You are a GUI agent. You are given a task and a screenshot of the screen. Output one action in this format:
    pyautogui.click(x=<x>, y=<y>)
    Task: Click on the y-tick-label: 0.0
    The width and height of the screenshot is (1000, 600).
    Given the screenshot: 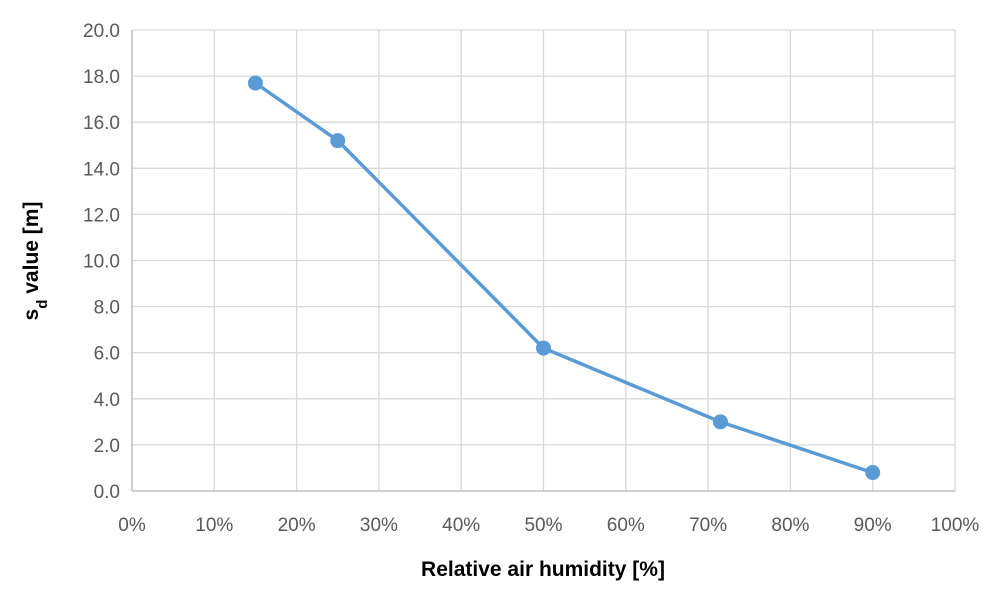 What is the action you would take?
    pyautogui.click(x=107, y=492)
    